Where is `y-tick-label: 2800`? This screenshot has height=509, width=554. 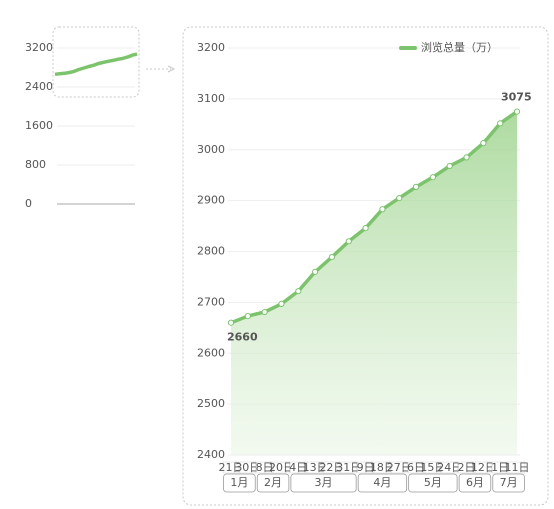
y-tick-label: 2800 is located at coordinates (211, 251).